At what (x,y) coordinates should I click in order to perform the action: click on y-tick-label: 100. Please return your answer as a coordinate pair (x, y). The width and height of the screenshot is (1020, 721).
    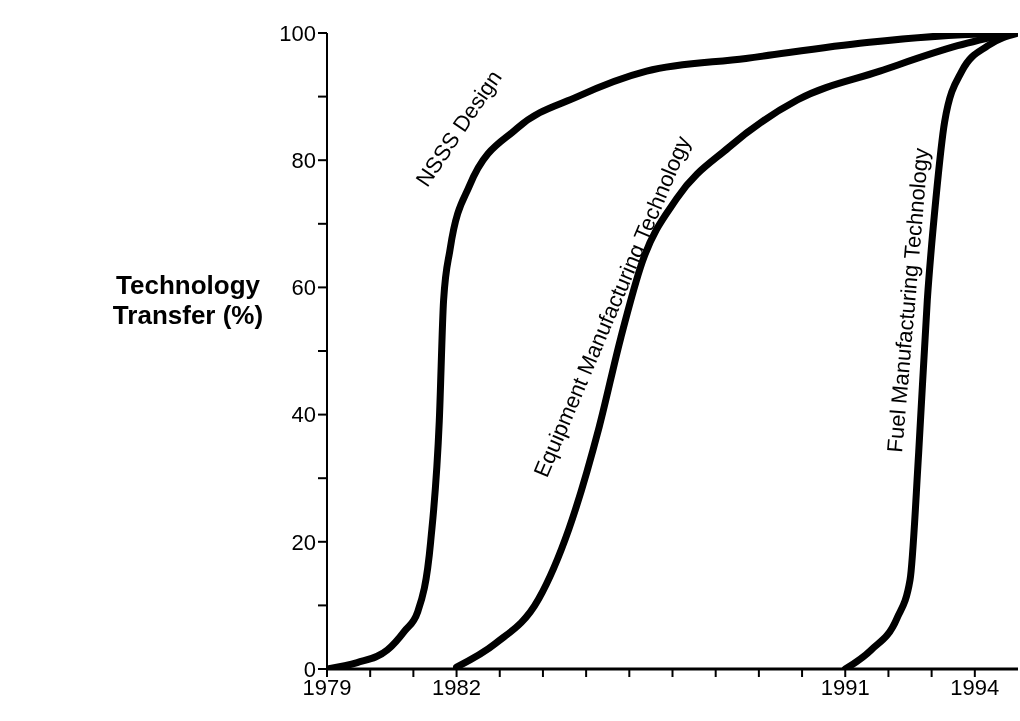
    Looking at the image, I should click on (297, 33).